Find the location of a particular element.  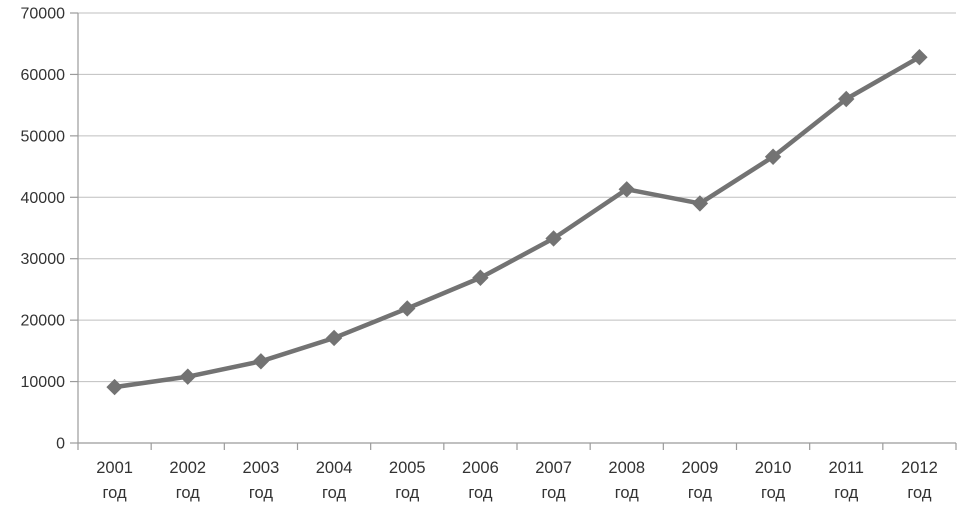

data-point-marker-2012 is located at coordinates (919, 57).